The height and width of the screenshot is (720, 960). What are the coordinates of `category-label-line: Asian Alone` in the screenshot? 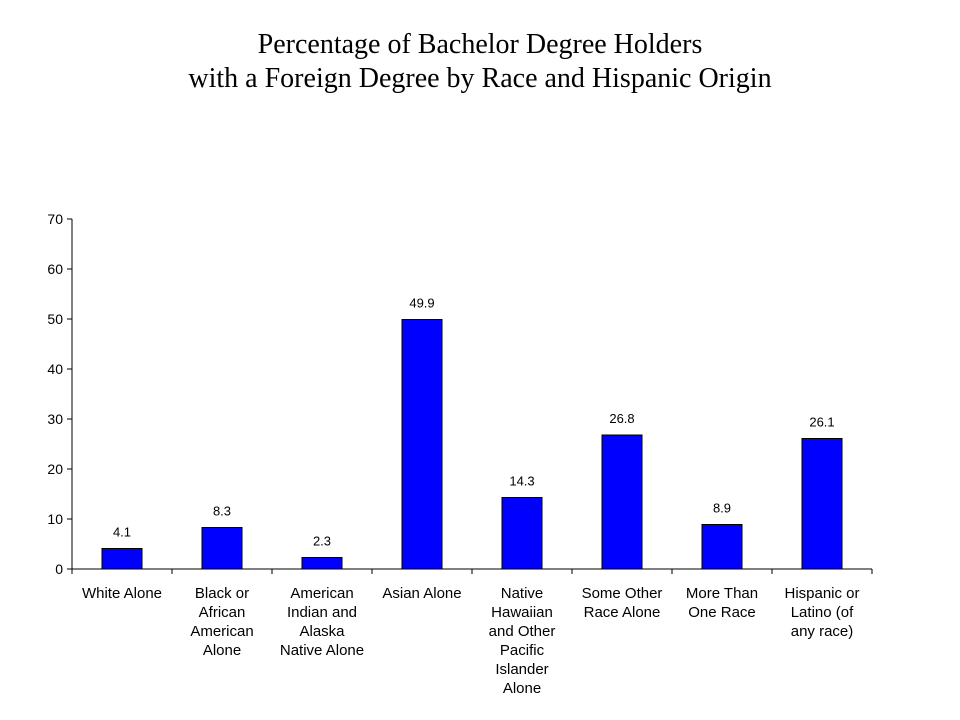 It's located at (421, 593).